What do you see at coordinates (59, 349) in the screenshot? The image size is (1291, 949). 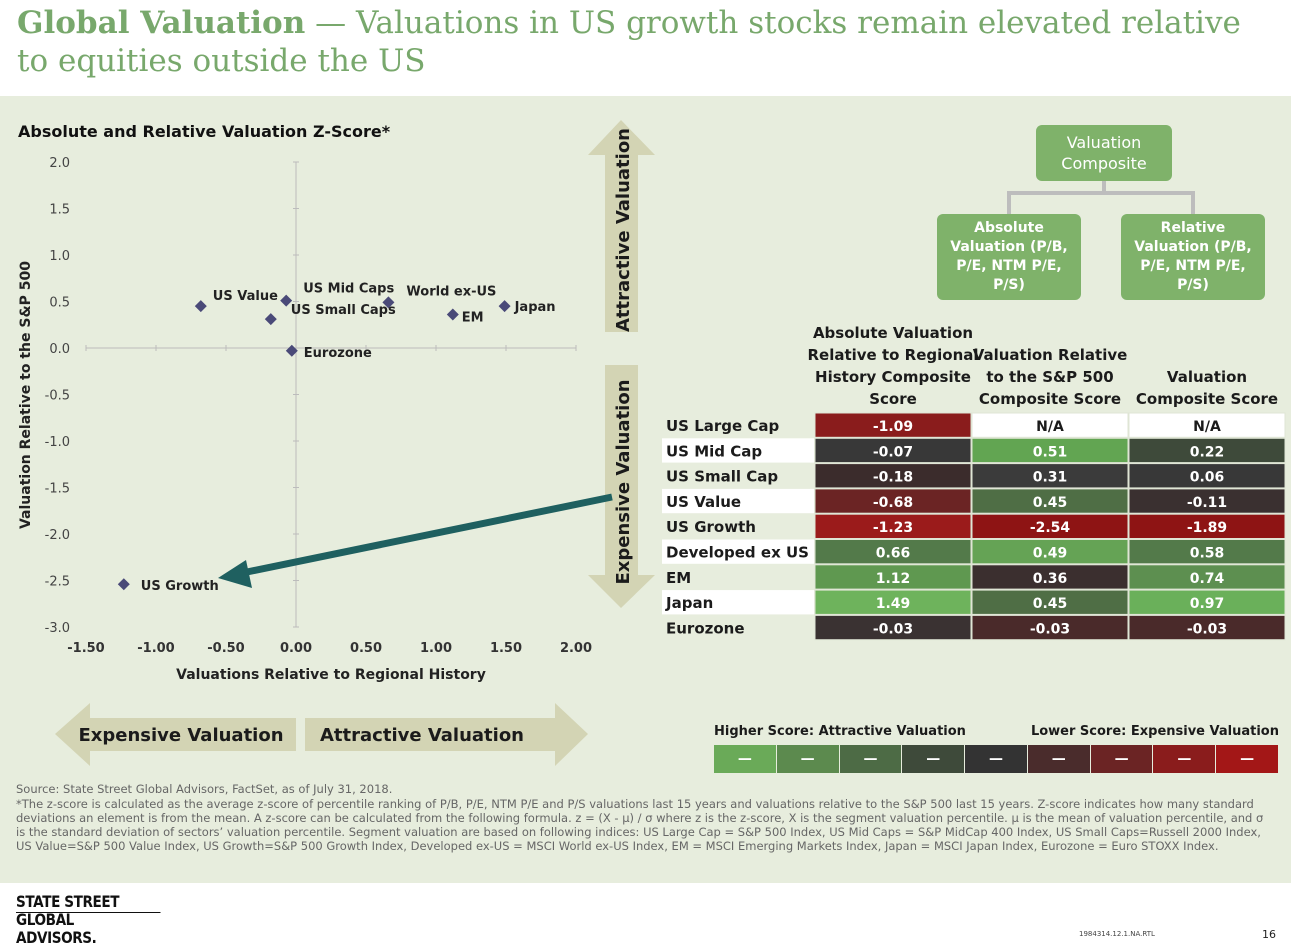 I see `y-tick-label: 0.0` at bounding box center [59, 349].